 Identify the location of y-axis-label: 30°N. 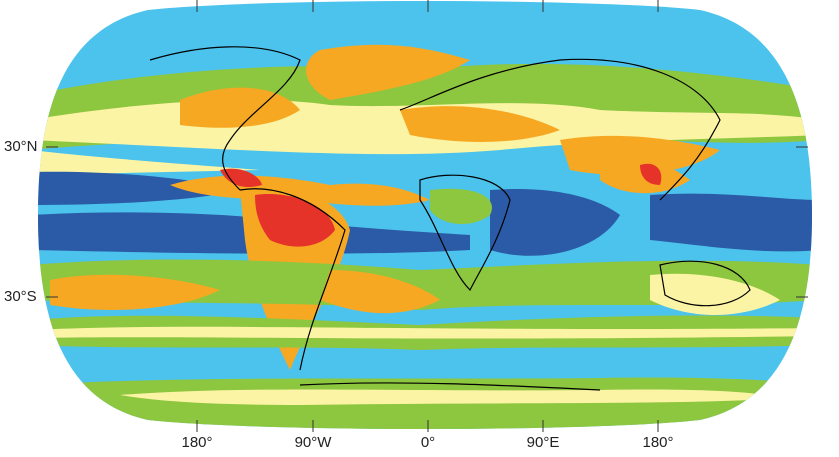
(21, 146).